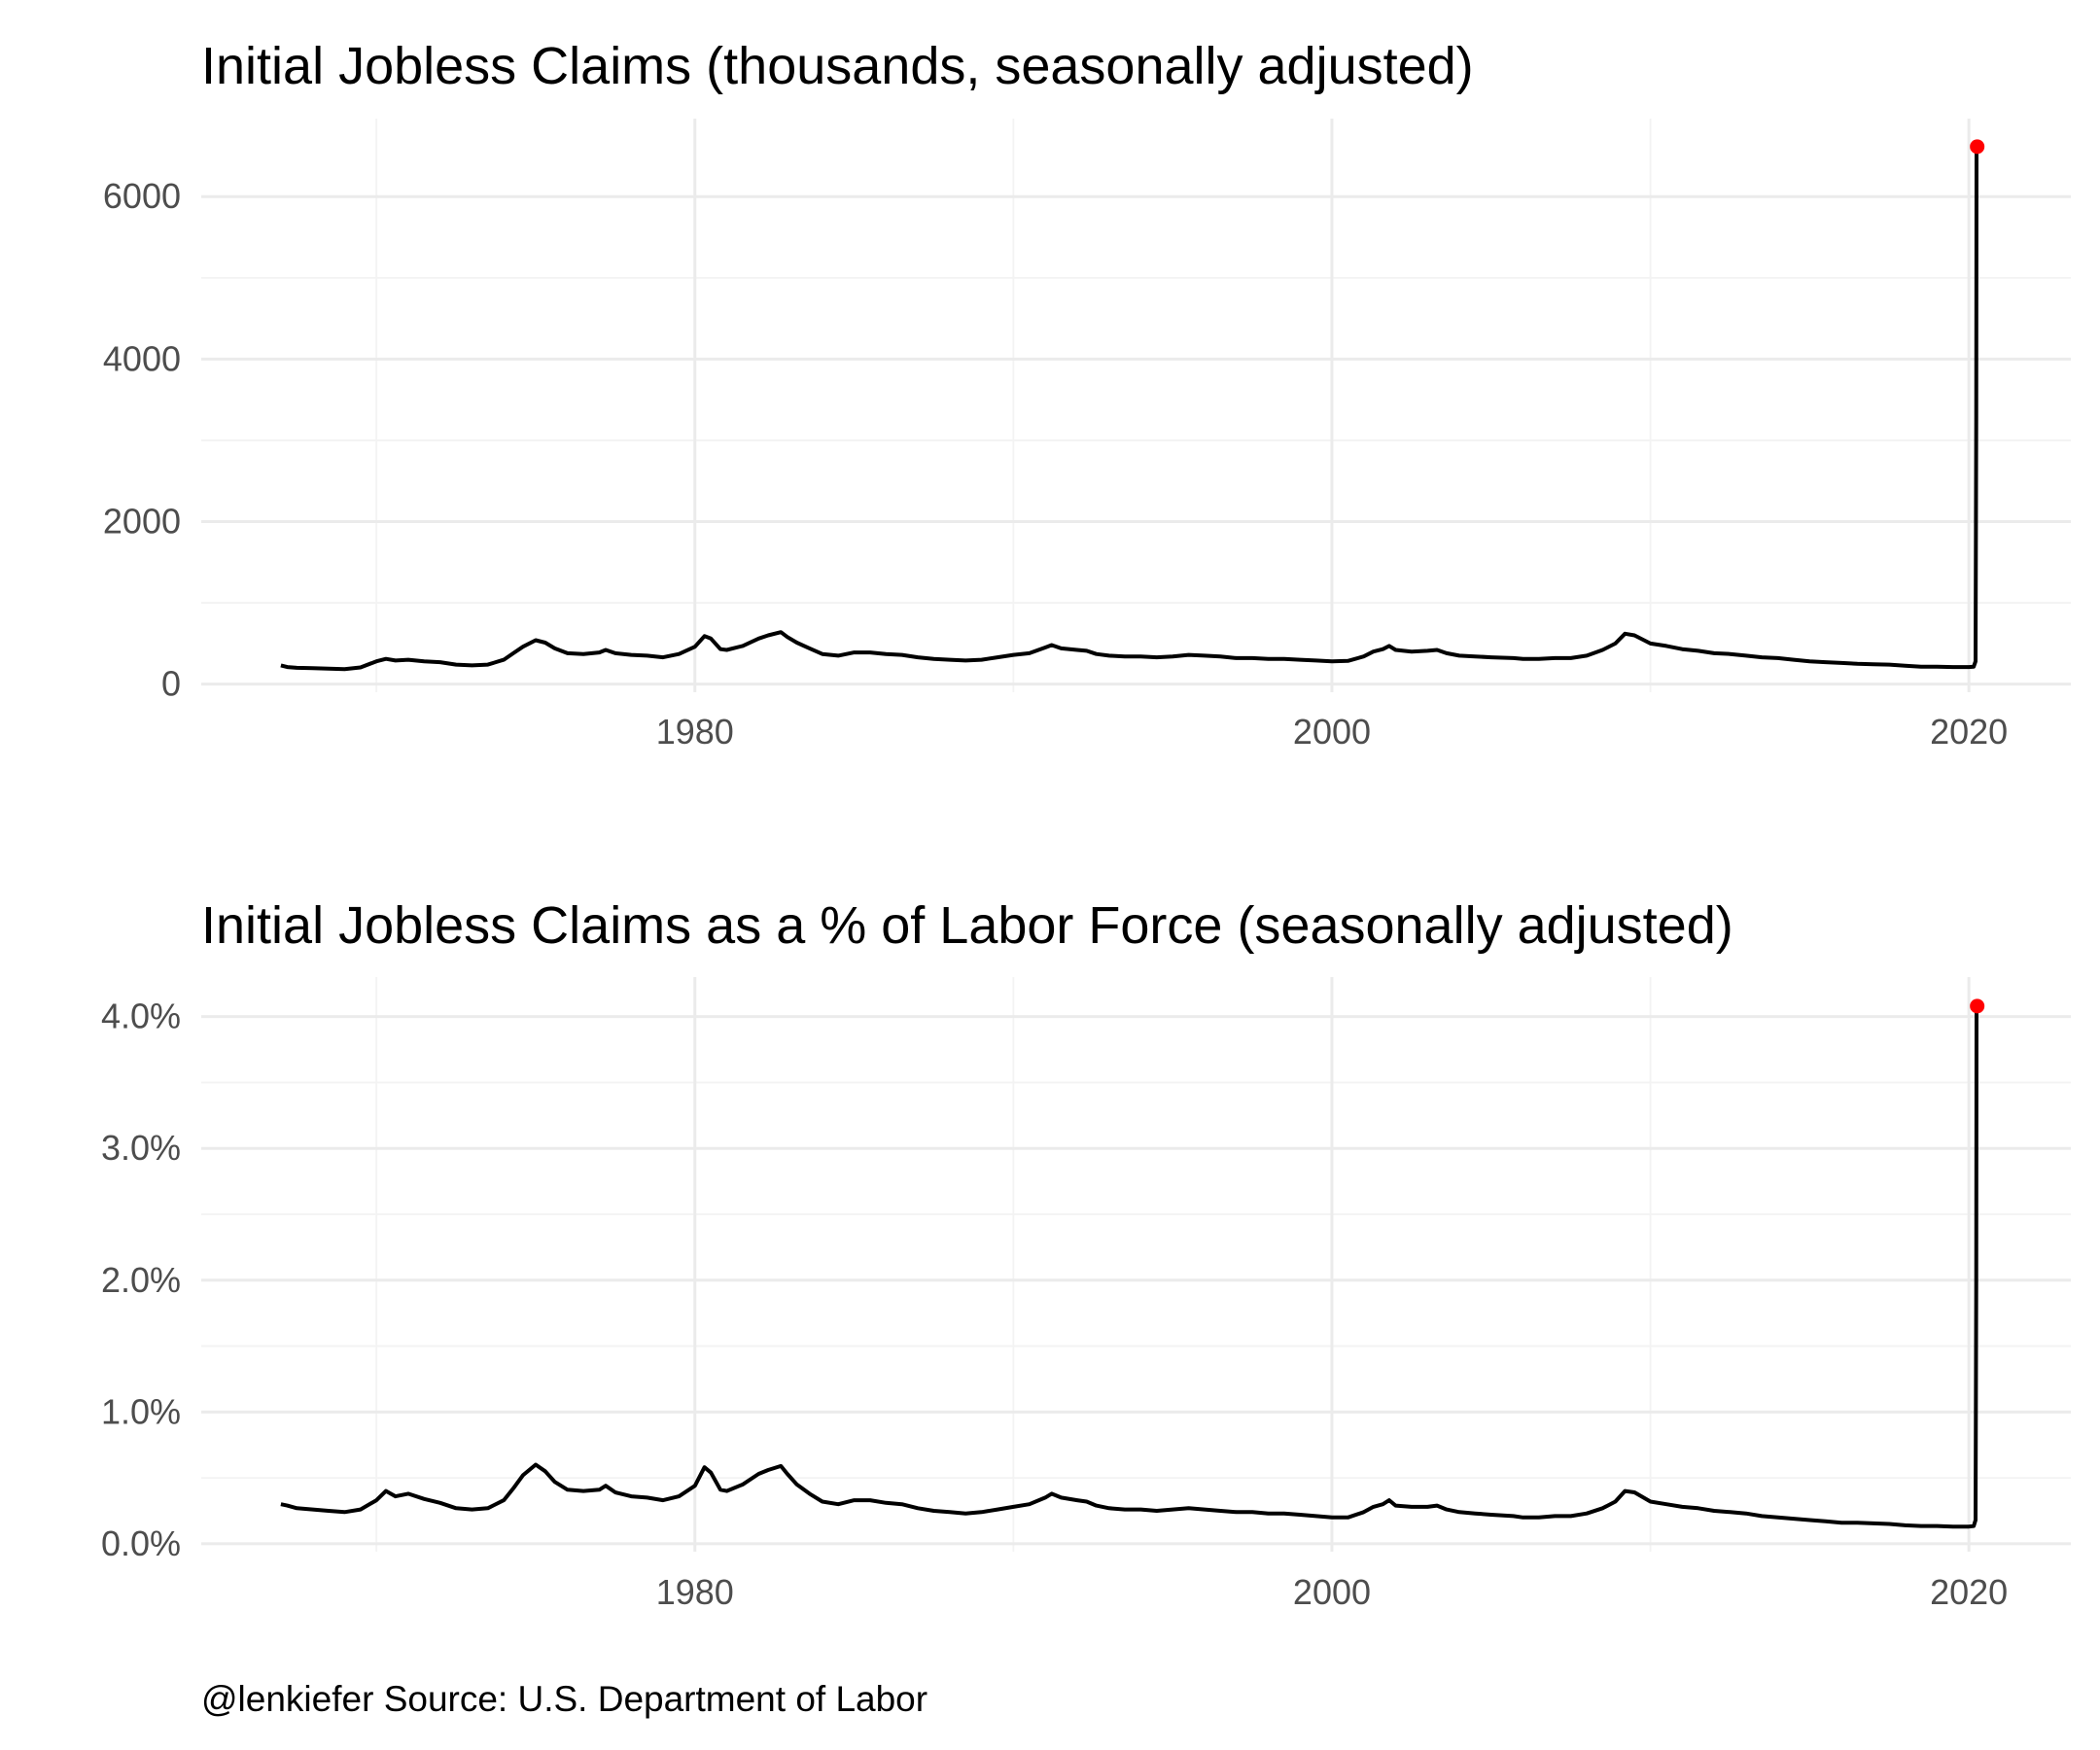 This screenshot has width=2100, height=1750. Describe the element at coordinates (1969, 1592) in the screenshot. I see `claims-pct-x-tick-label-2: 2020` at that location.